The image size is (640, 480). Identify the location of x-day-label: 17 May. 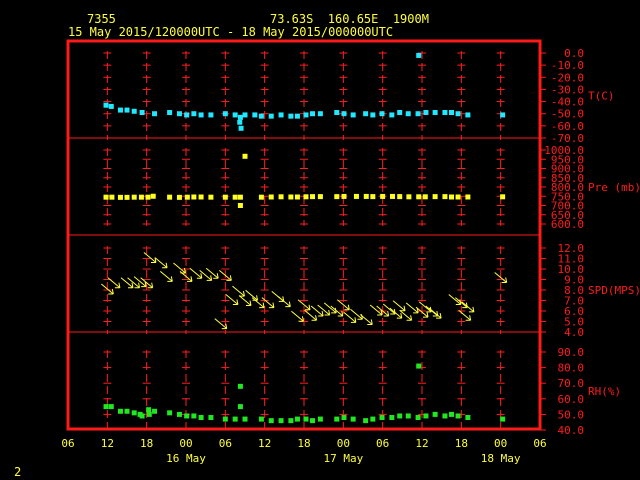
(343, 458).